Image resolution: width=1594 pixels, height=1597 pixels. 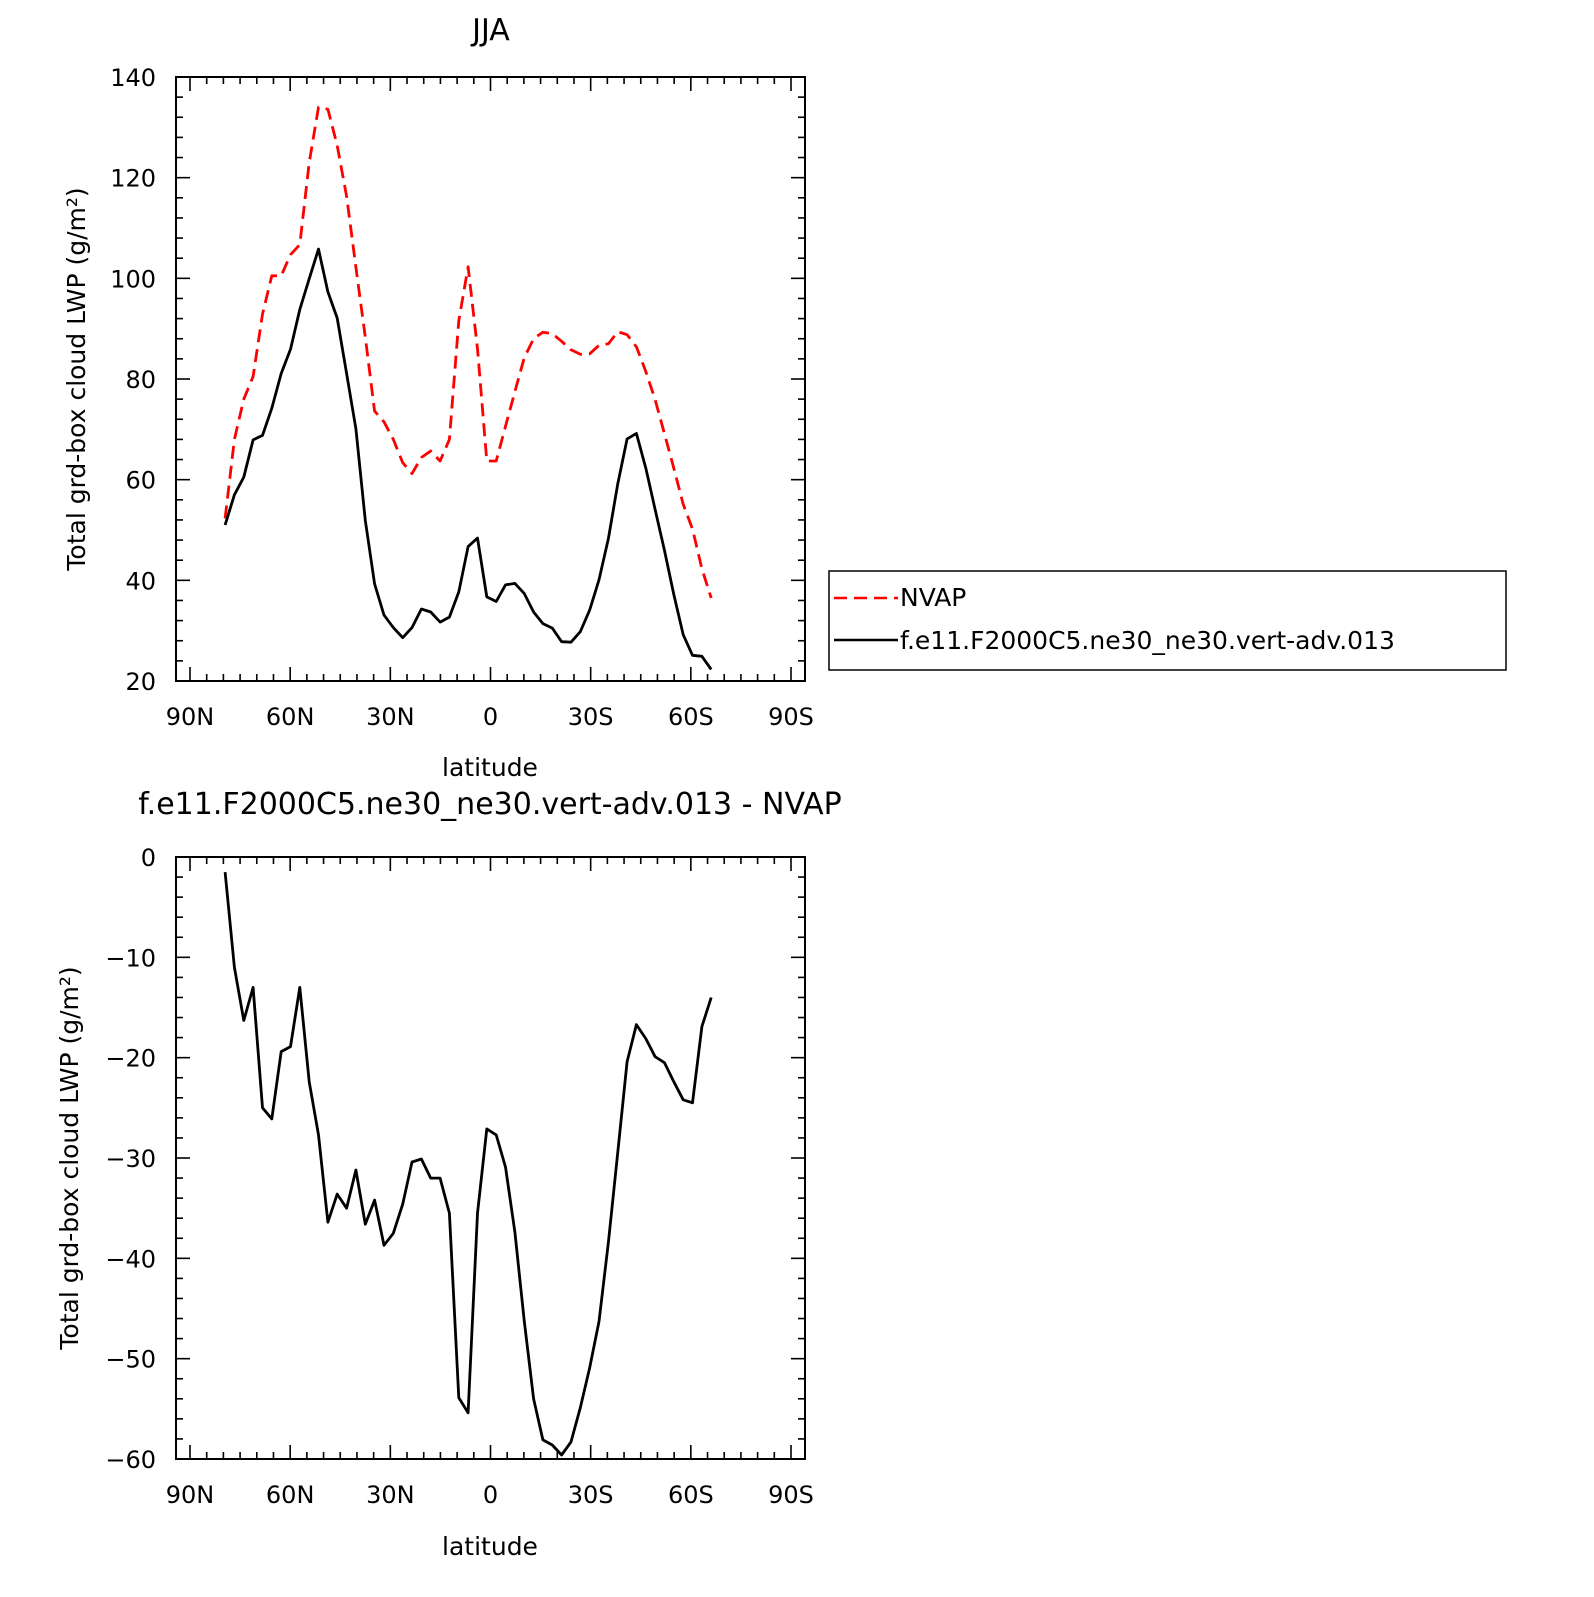 What do you see at coordinates (133, 279) in the screenshot?
I see `top-y-tick-label: 100` at bounding box center [133, 279].